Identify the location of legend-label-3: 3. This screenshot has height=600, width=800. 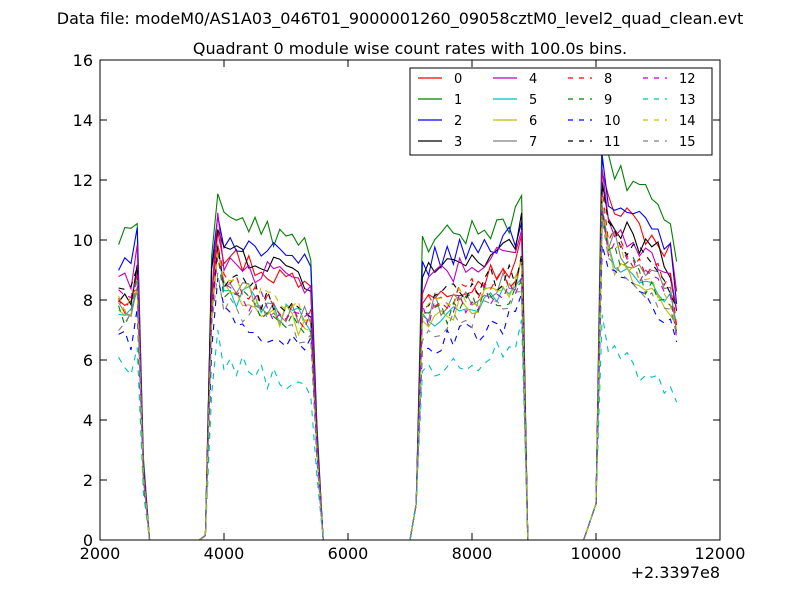
(458, 142).